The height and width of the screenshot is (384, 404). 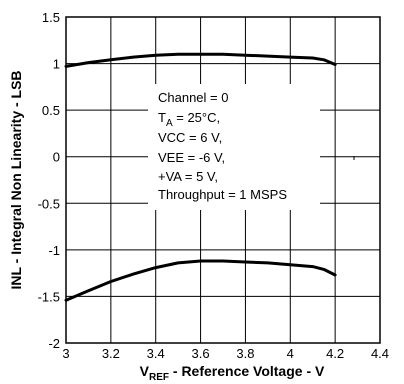 I want to click on annotation-line-vcc: VCC = 6 V,, so click(x=190, y=137).